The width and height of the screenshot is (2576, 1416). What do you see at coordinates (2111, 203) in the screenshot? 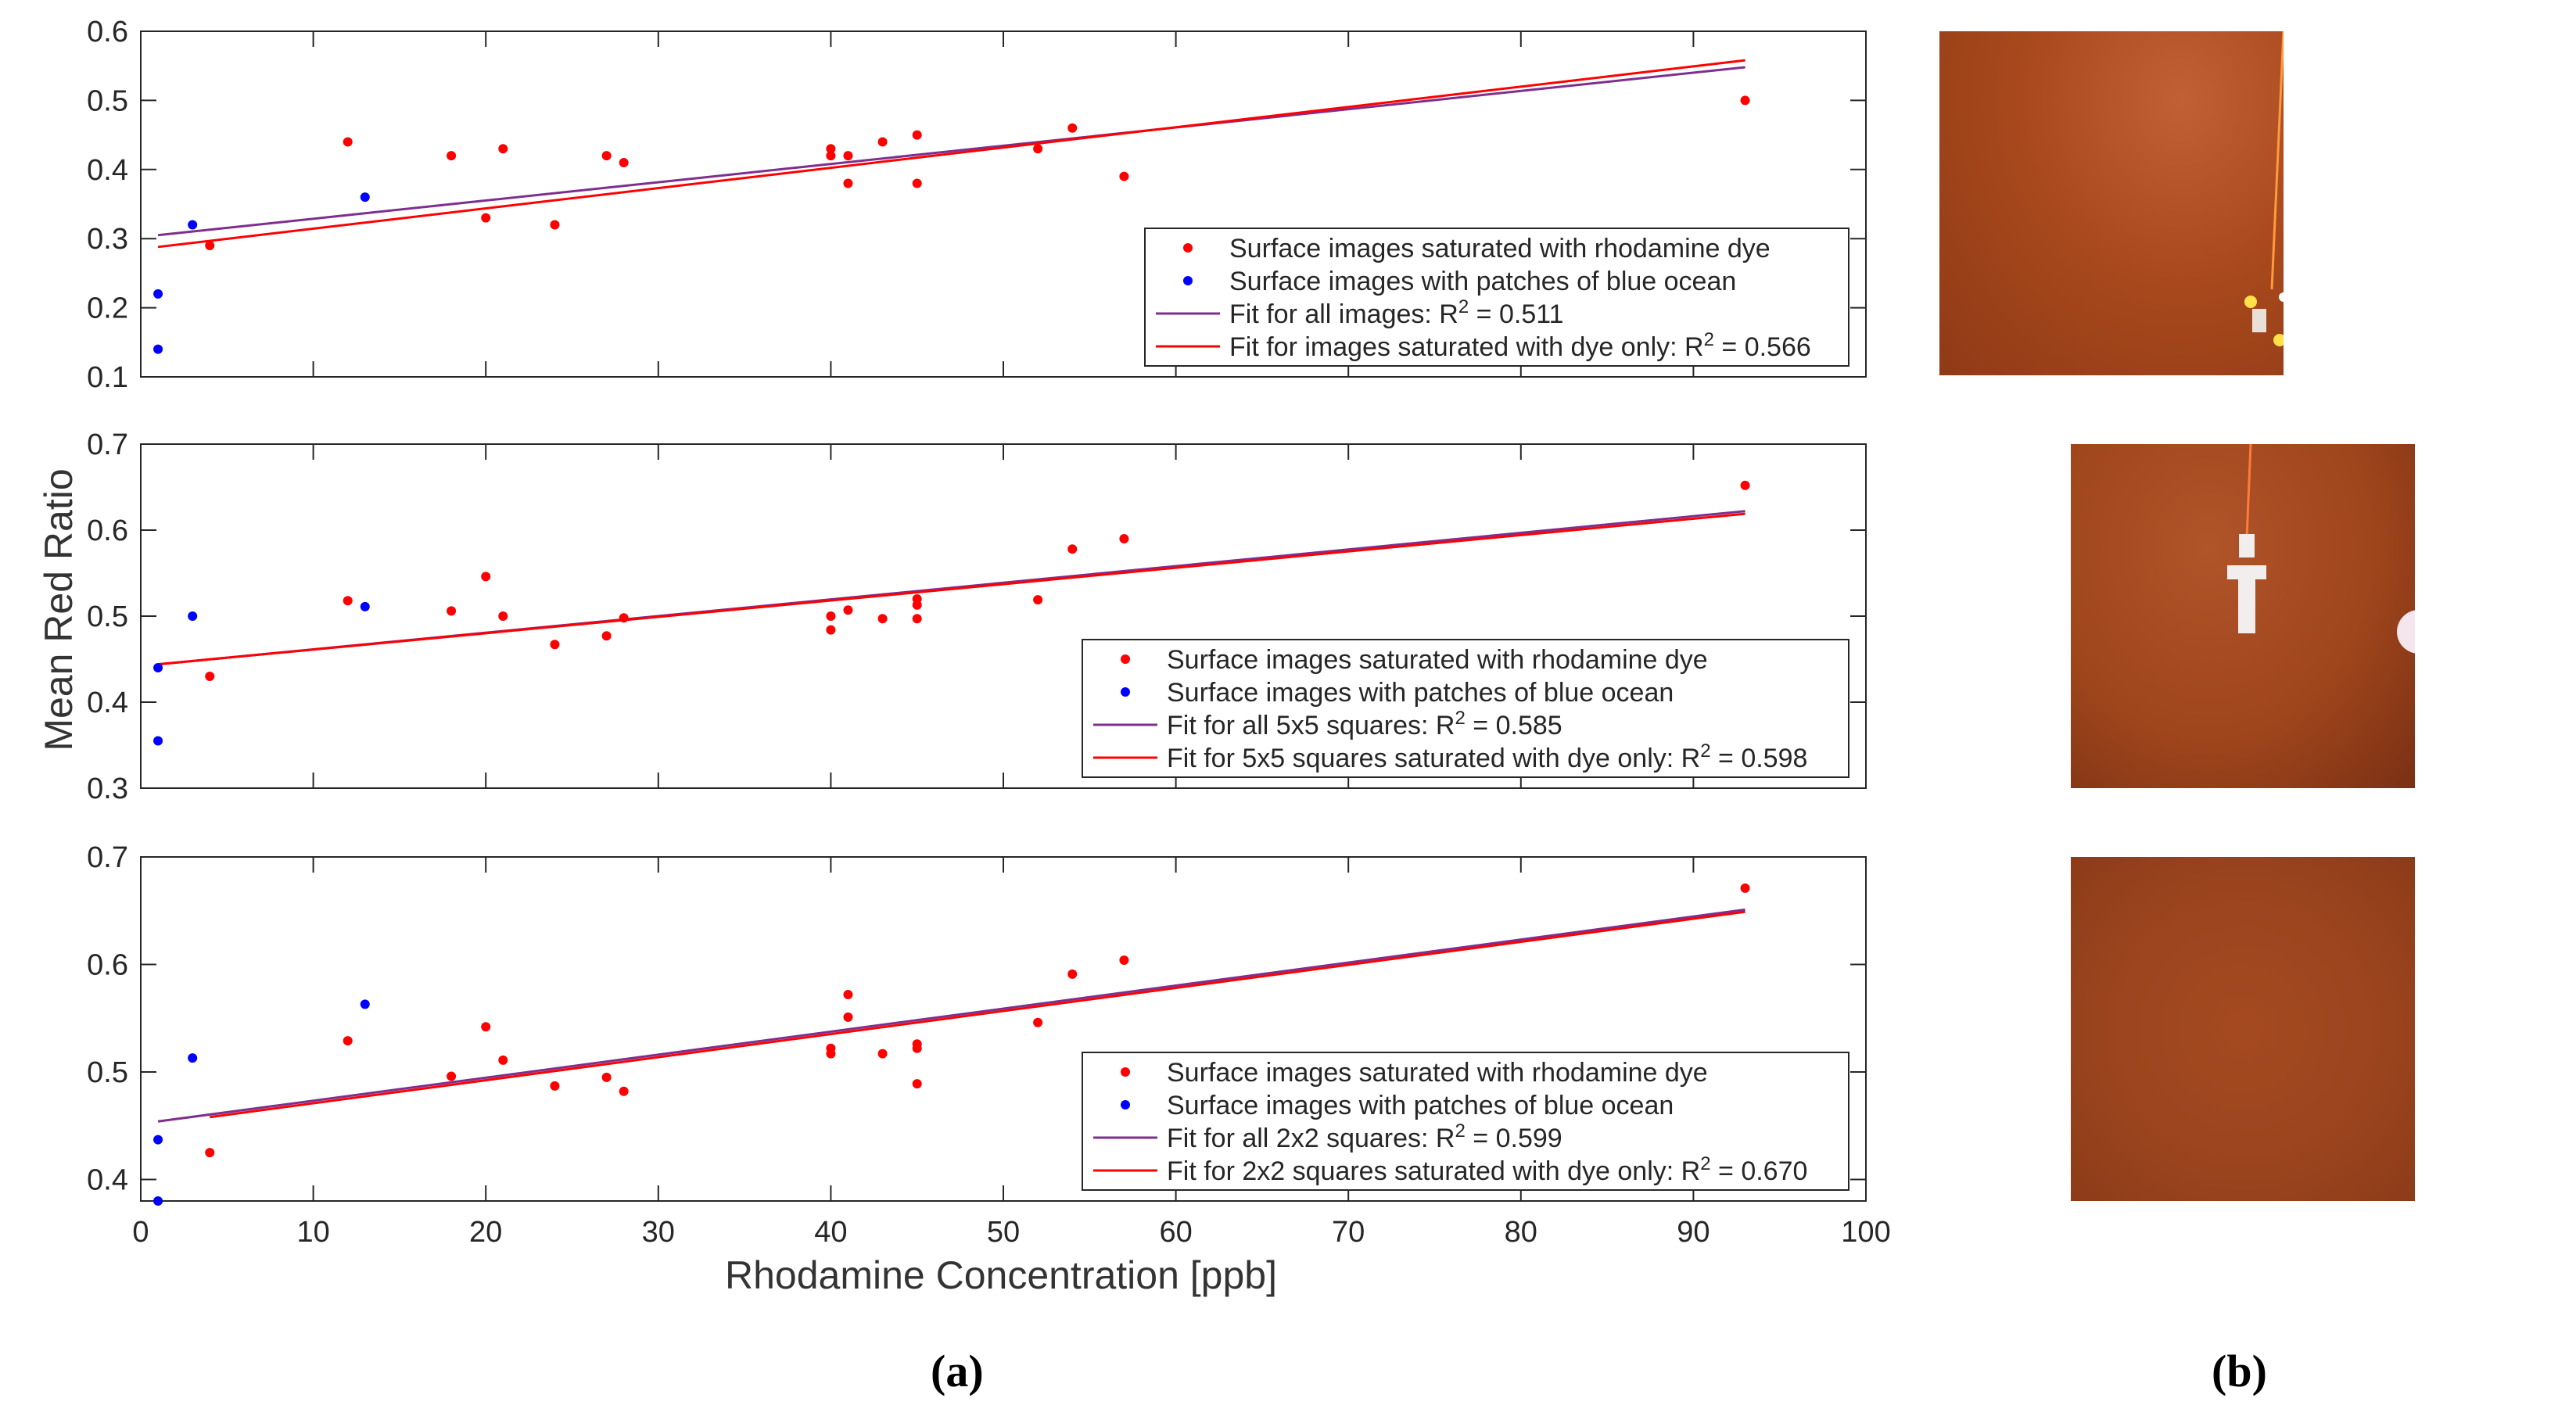
I see `dye-photo-wide` at bounding box center [2111, 203].